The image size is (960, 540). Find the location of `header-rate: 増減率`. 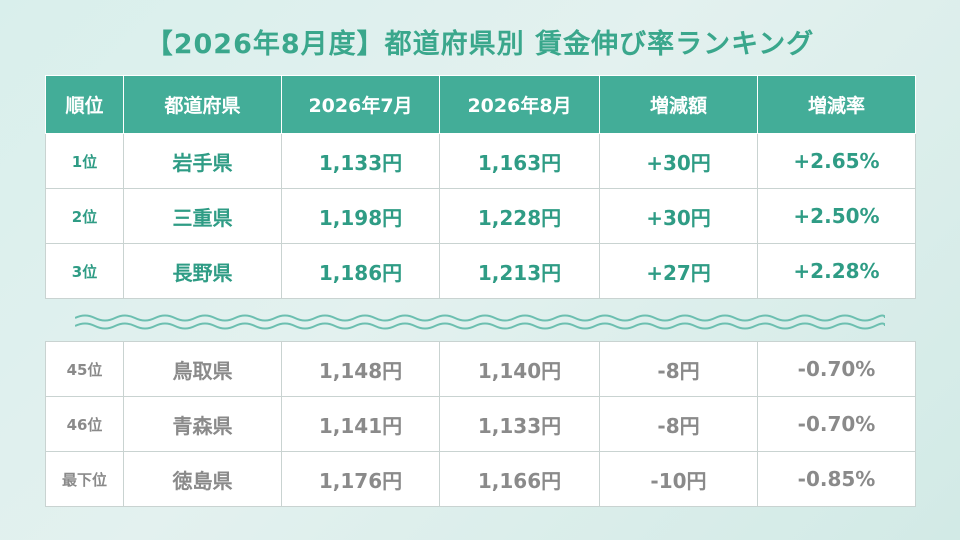

header-rate: 増減率 is located at coordinates (836, 104).